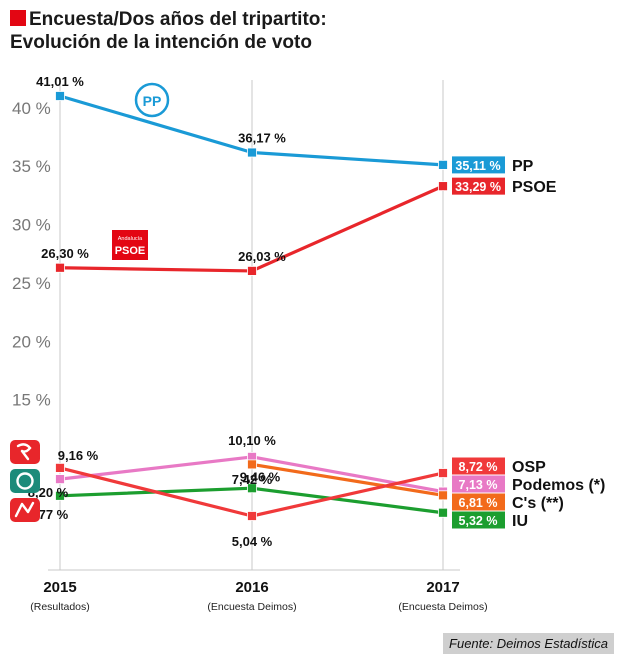  Describe the element at coordinates (60, 479) in the screenshot. I see `data-point-Podemos (*)` at that location.